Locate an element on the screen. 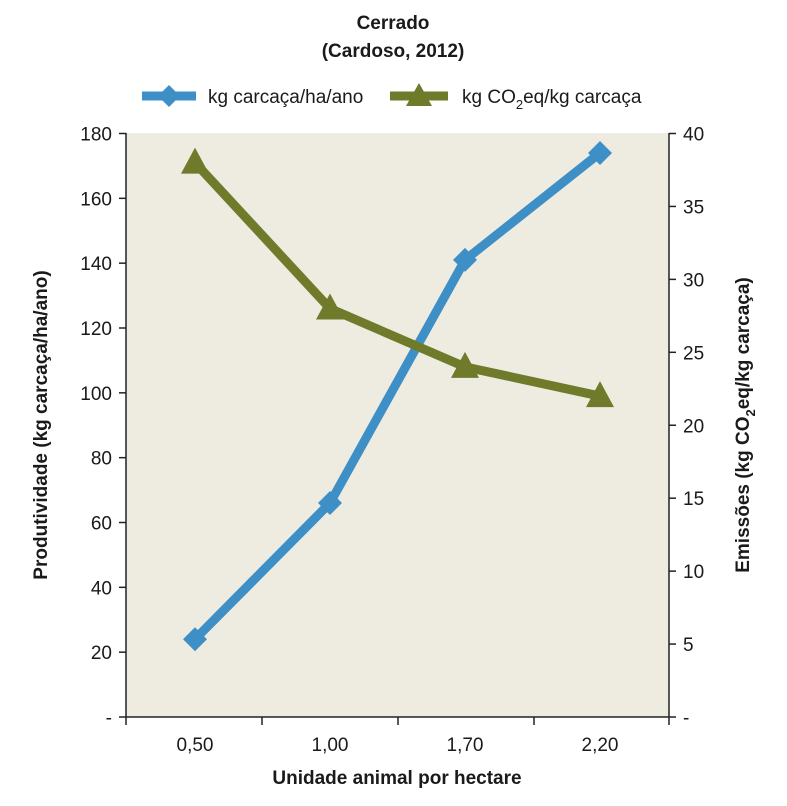  y-right-tick-label: 20 is located at coordinates (693, 426).